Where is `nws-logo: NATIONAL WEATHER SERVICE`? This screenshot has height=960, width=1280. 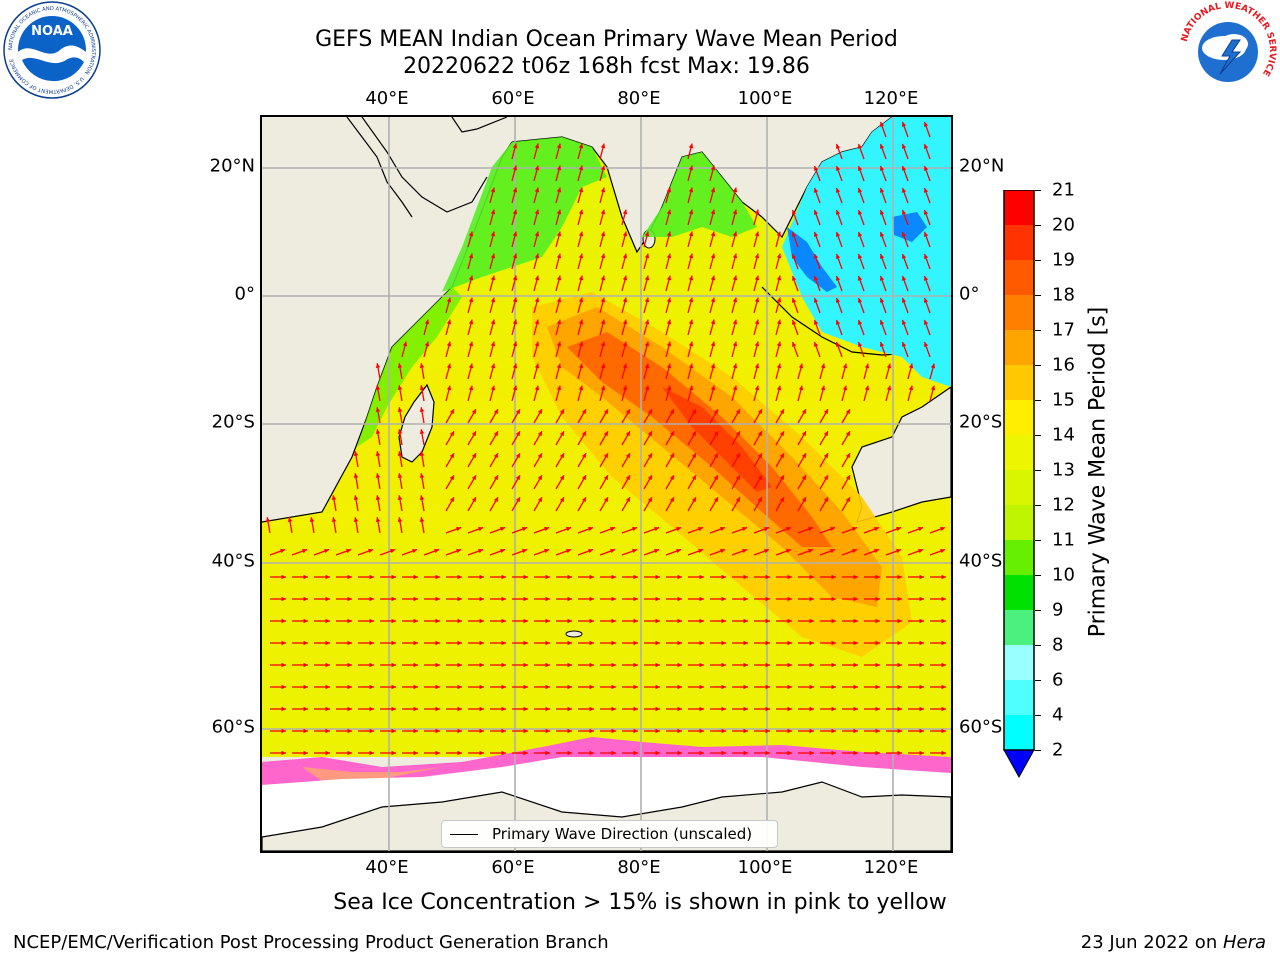
nws-logo: NATIONAL WEATHER SERVICE is located at coordinates (1228, 49).